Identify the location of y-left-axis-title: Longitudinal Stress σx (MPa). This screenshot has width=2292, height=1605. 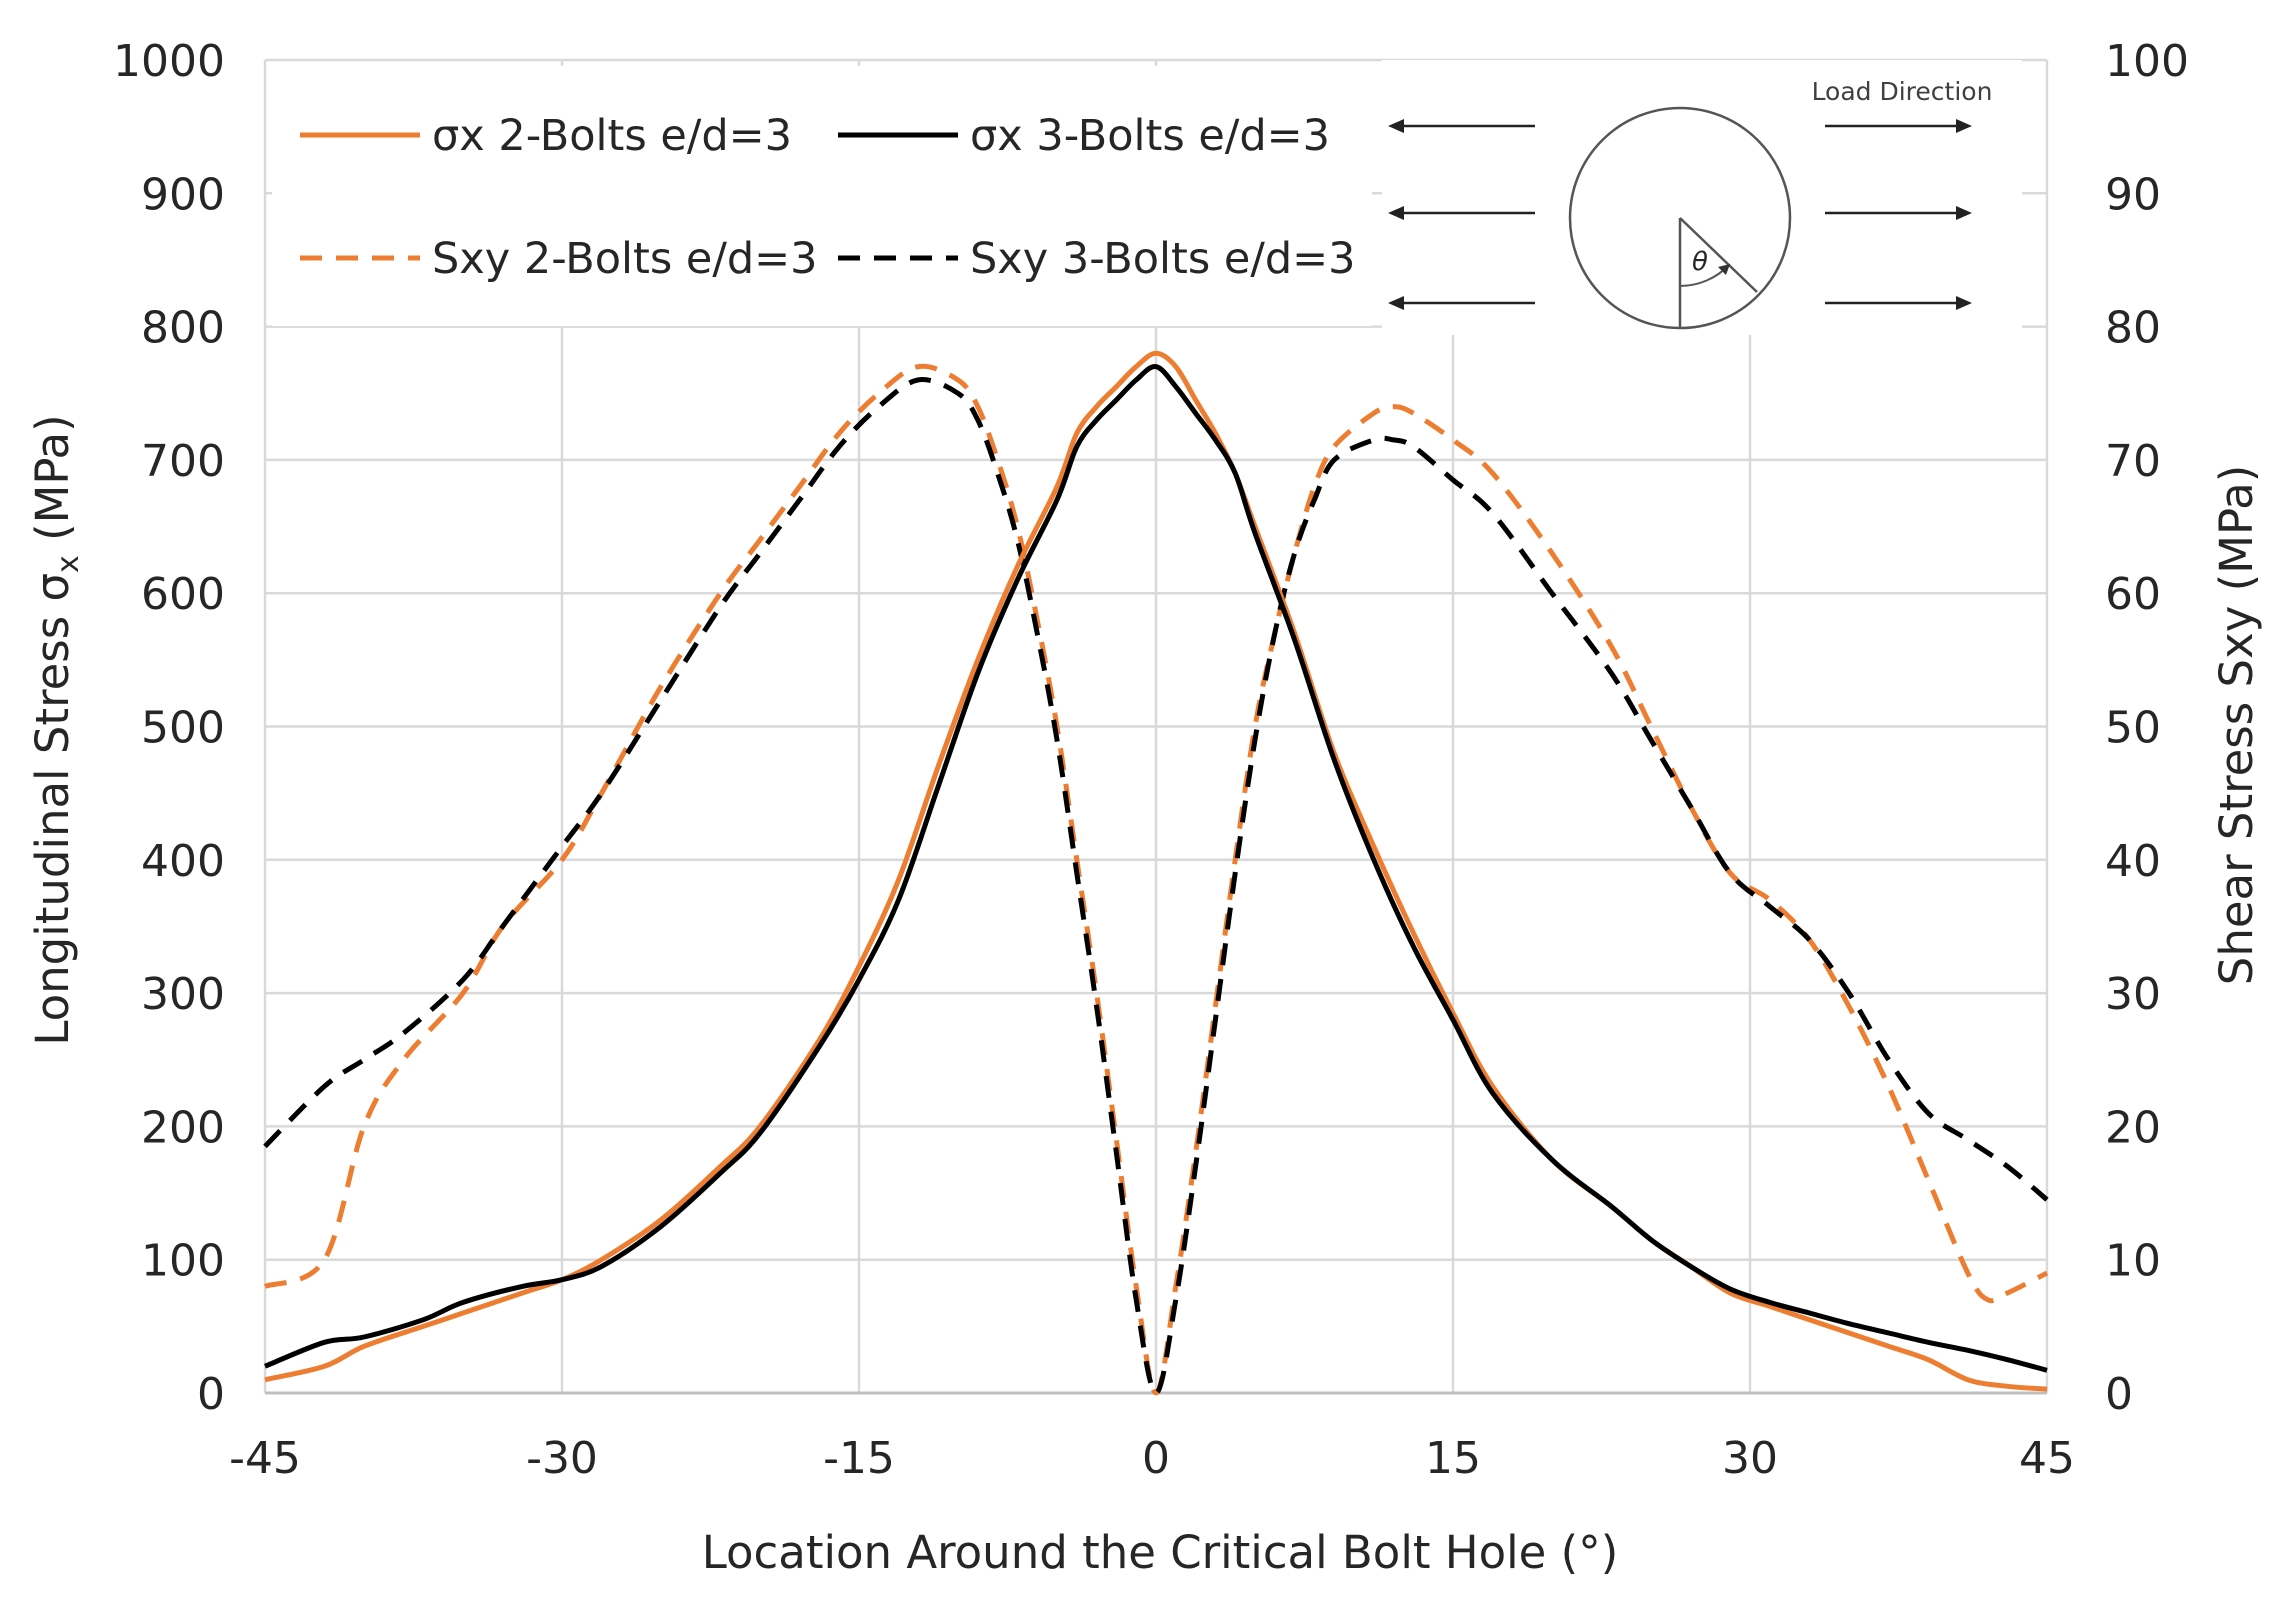
(56, 729).